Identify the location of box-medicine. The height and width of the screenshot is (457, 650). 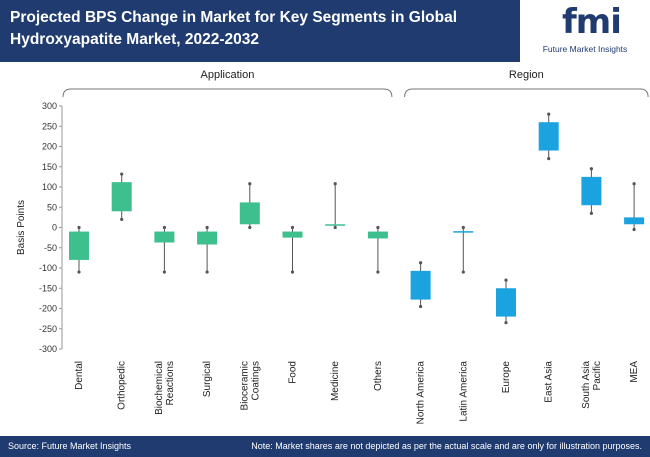
(335, 225).